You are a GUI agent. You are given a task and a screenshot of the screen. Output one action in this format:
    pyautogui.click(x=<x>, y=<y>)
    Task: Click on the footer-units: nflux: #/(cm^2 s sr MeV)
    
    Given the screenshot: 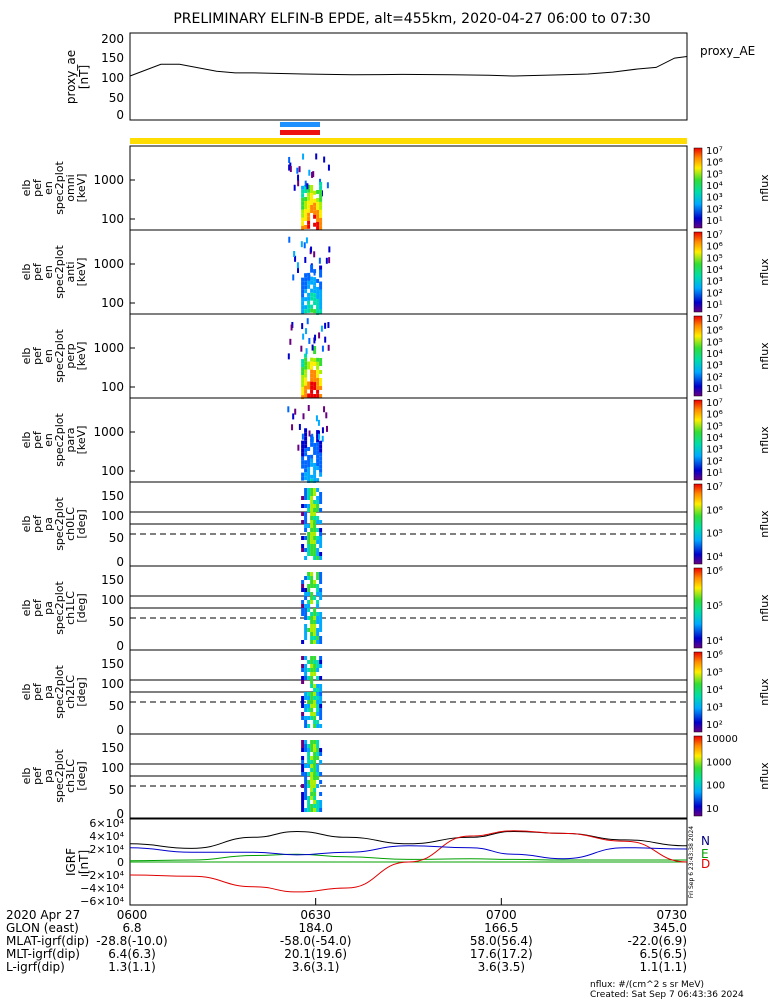 What is the action you would take?
    pyautogui.click(x=647, y=985)
    